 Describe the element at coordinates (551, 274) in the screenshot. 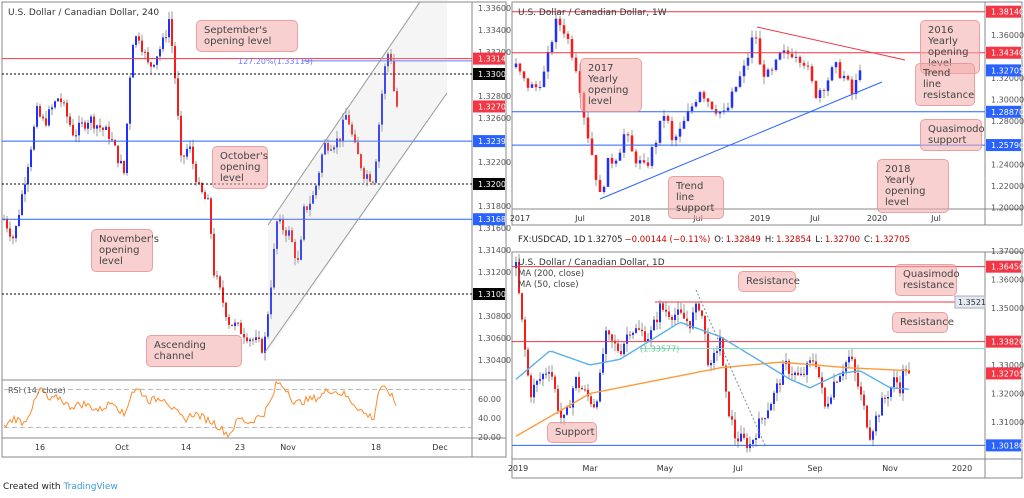

I see `indicator-legend: MA (200, close)` at that location.